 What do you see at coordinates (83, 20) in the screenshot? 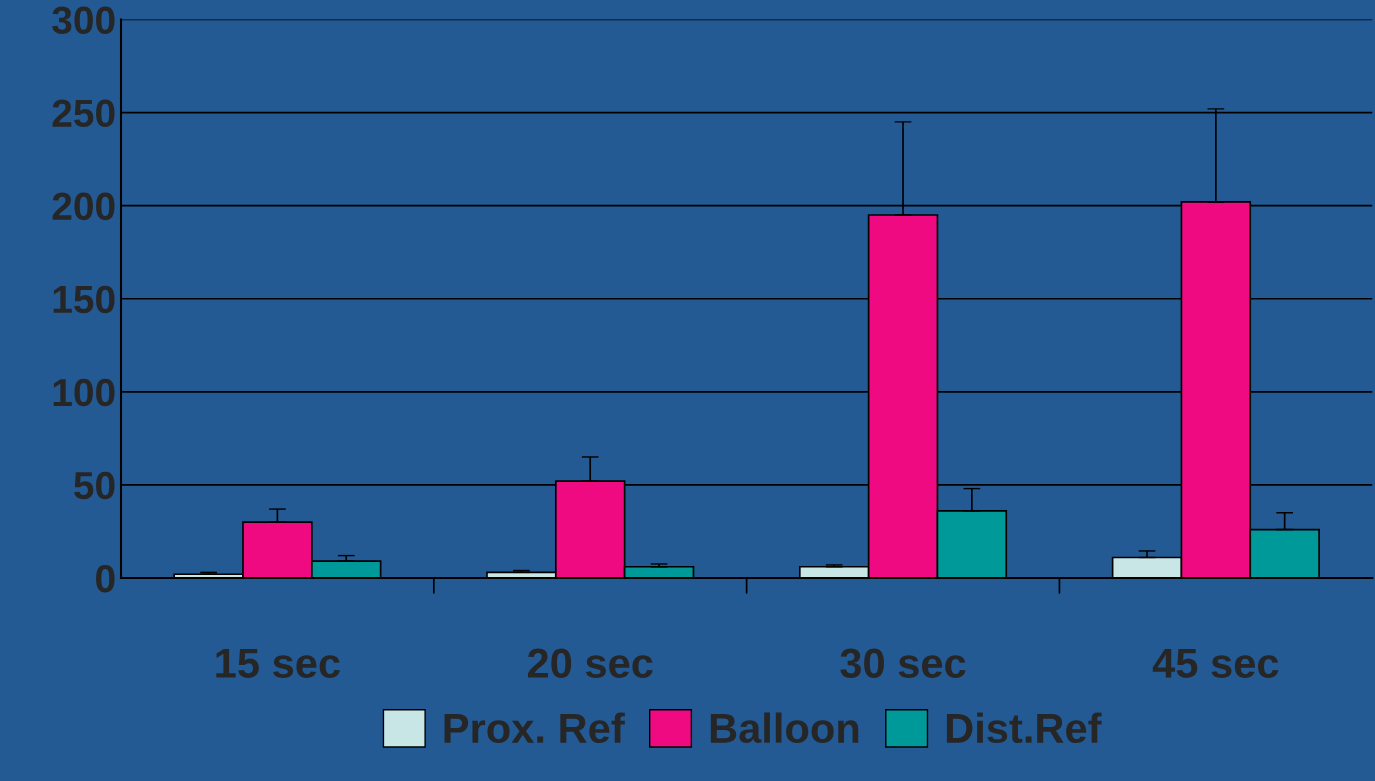
I see `y-tick-label: 300` at bounding box center [83, 20].